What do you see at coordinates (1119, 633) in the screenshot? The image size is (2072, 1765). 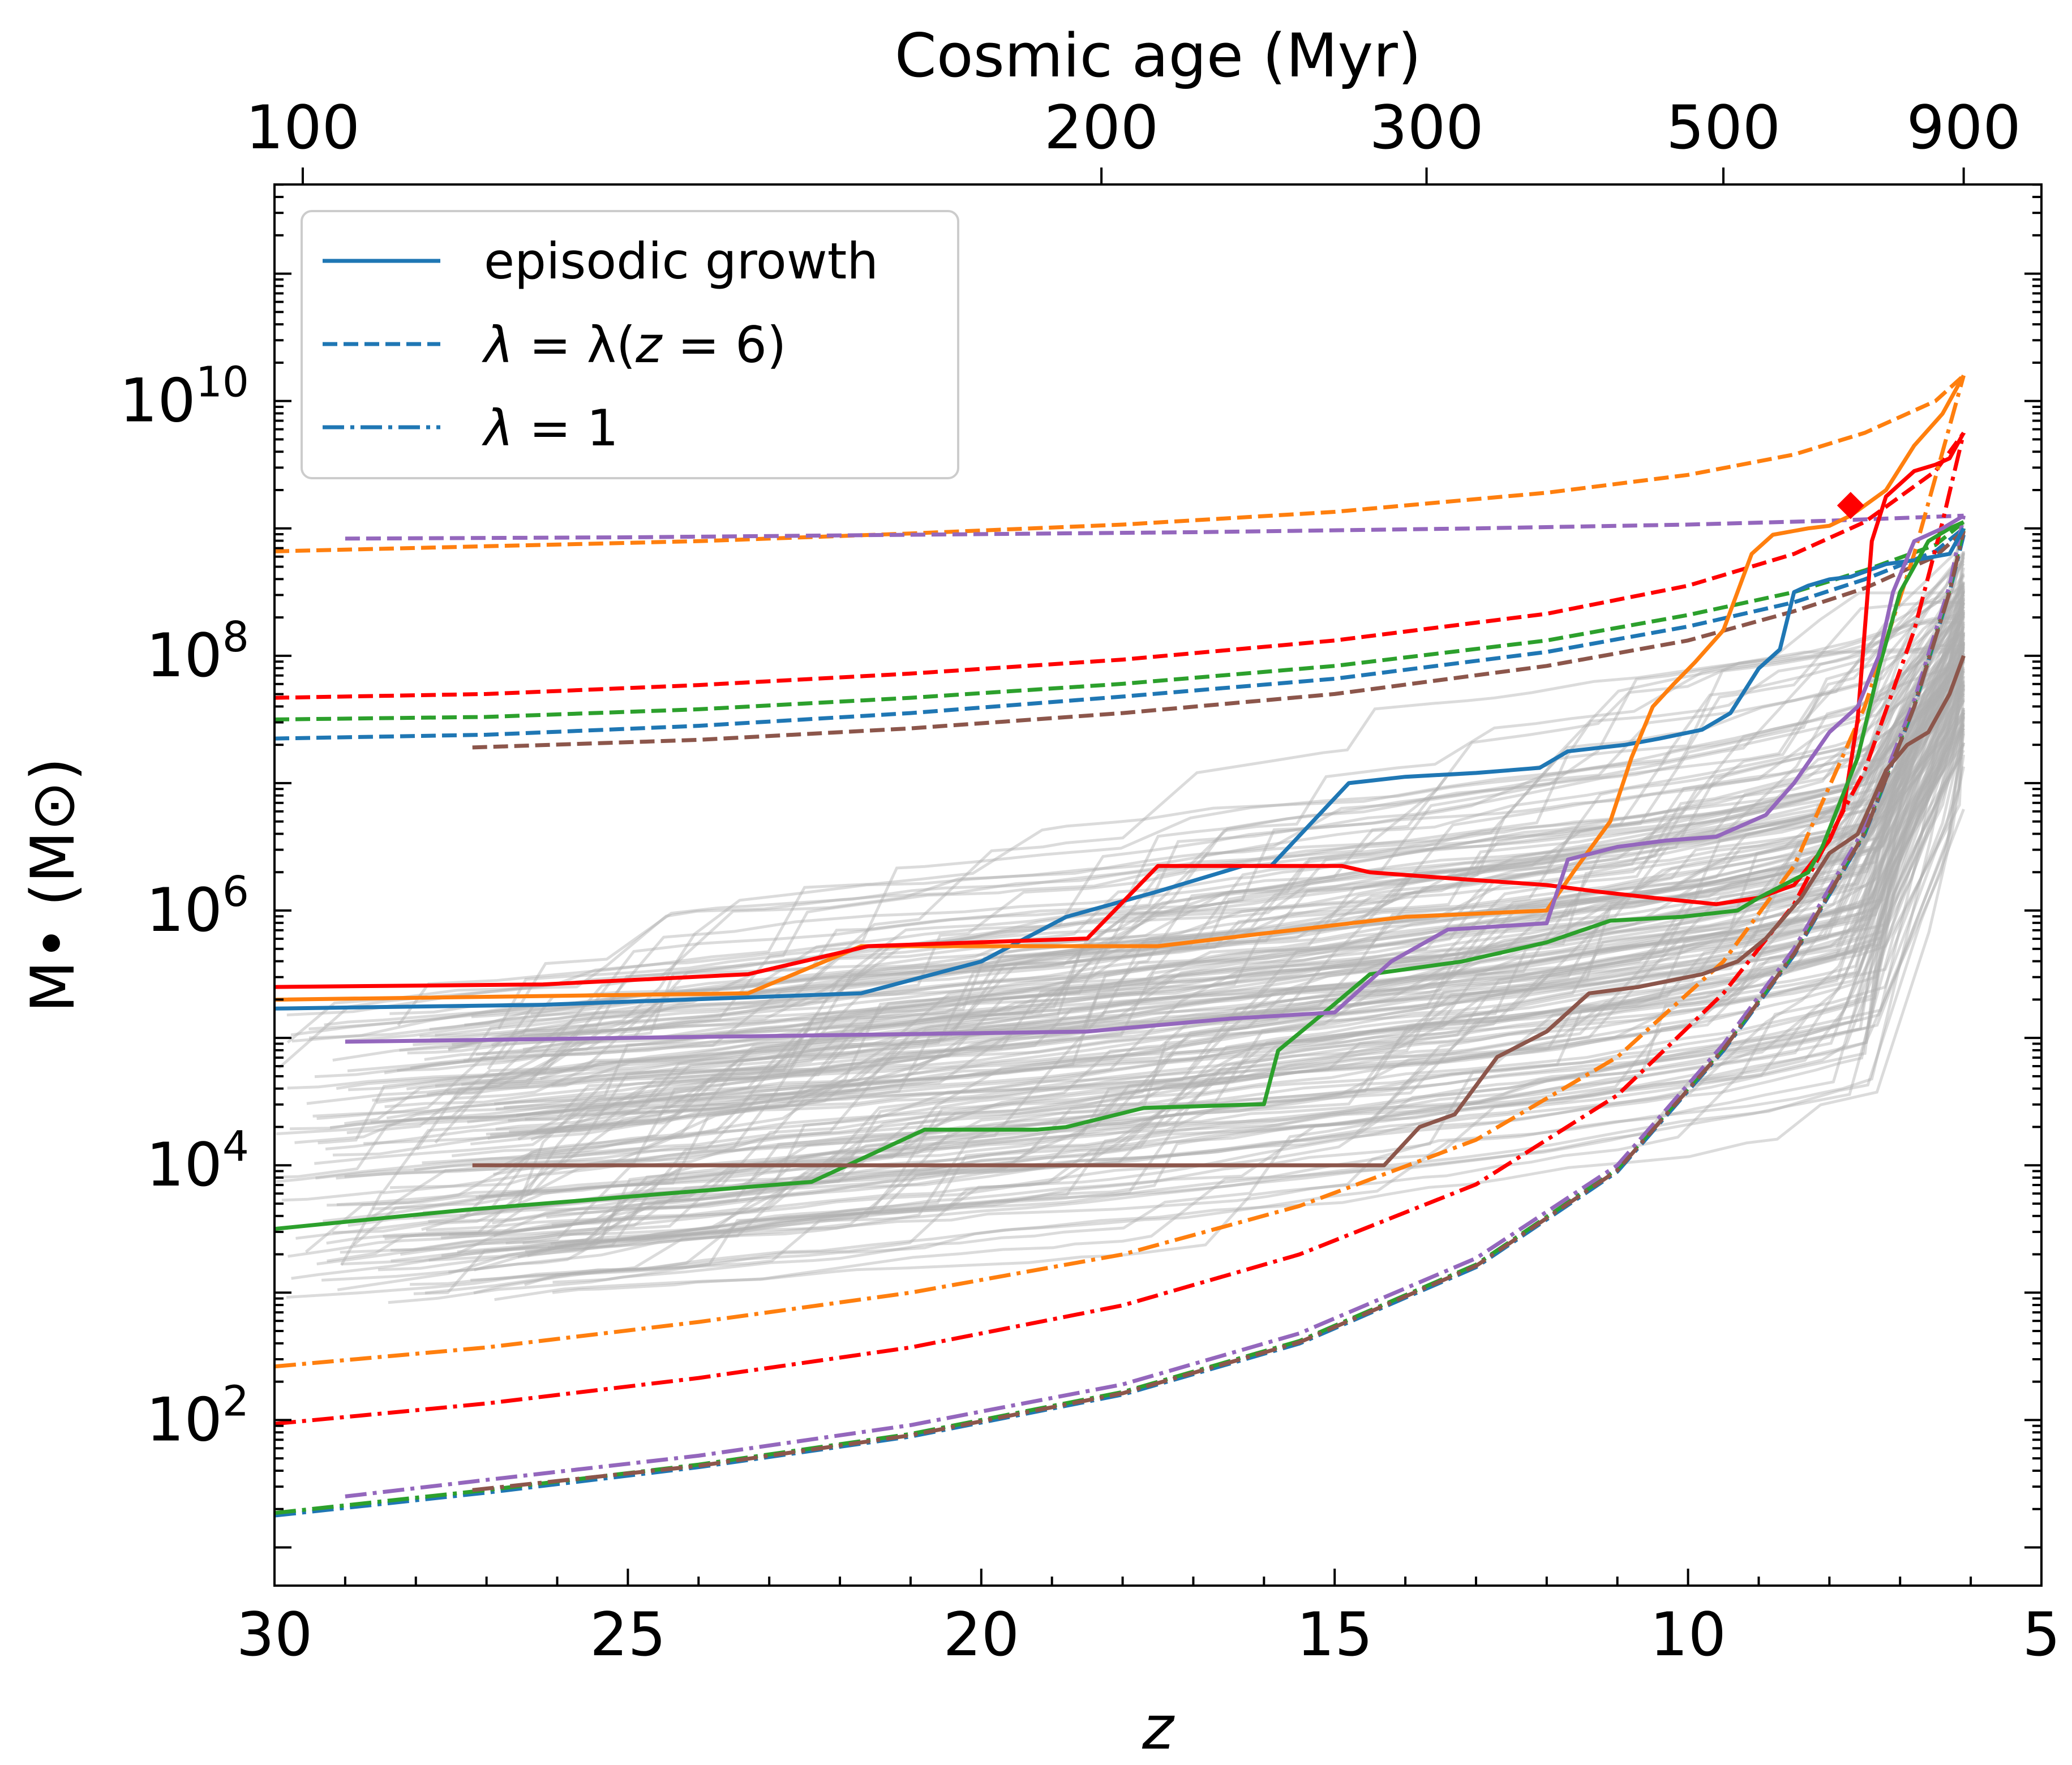 I see `series-blue-lambda-z-6-` at bounding box center [1119, 633].